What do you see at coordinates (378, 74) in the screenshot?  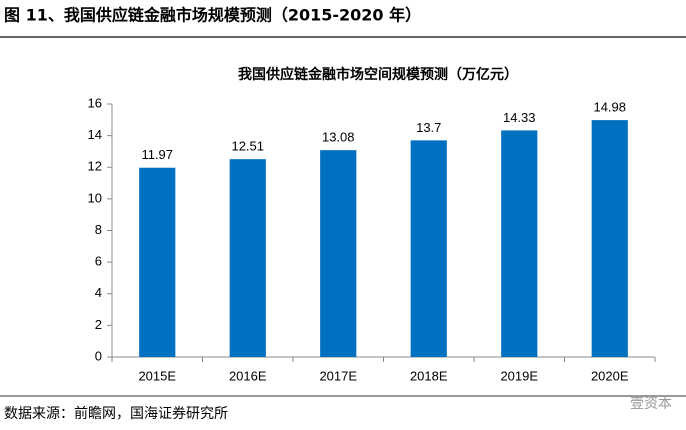 I see `chart-title: 我国供应链金融市场空间规模预测（万亿元）` at bounding box center [378, 74].